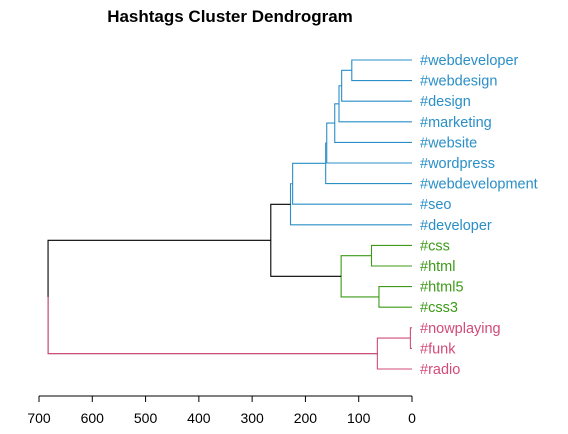 The image size is (568, 434). What do you see at coordinates (460, 329) in the screenshot?
I see `leaf-label: #nowplaying` at bounding box center [460, 329].